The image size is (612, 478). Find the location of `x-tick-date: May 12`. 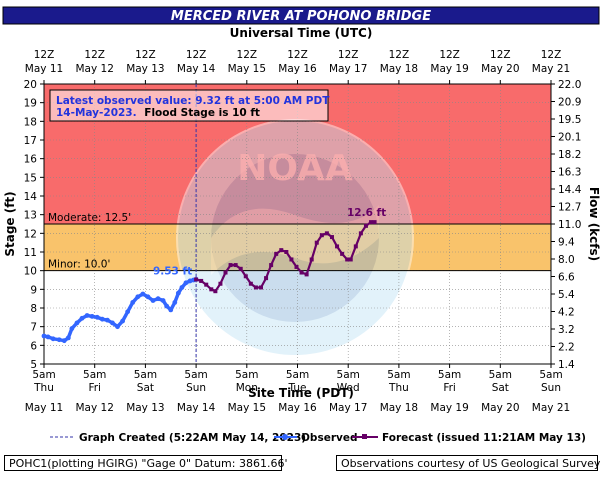

x-tick-date: May 12 is located at coordinates (94, 408).